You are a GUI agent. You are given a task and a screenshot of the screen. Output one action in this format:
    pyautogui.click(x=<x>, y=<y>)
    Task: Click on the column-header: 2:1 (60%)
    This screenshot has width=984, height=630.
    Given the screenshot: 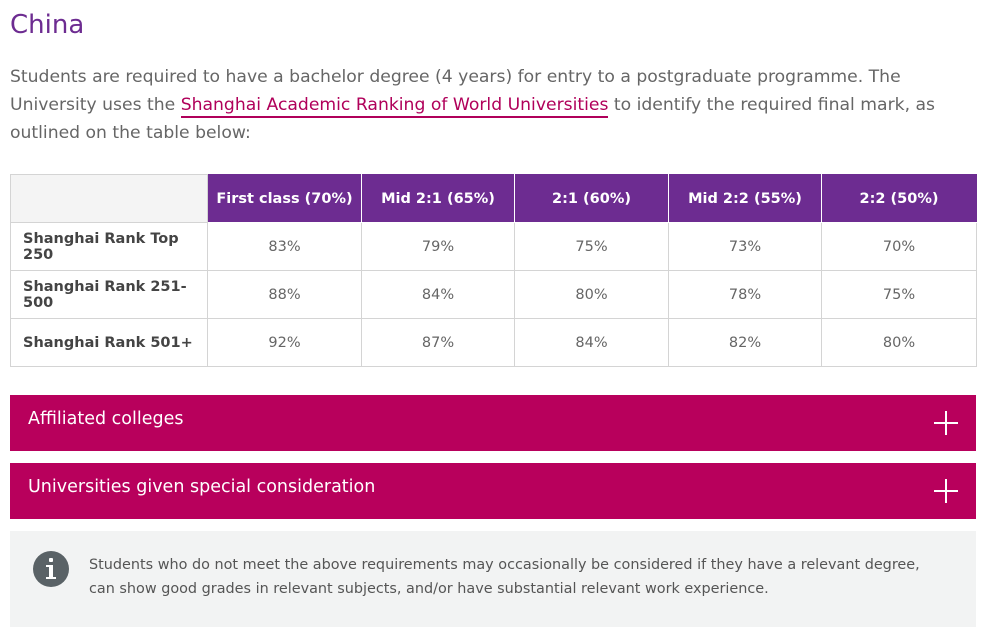 What is the action you would take?
    pyautogui.click(x=591, y=198)
    